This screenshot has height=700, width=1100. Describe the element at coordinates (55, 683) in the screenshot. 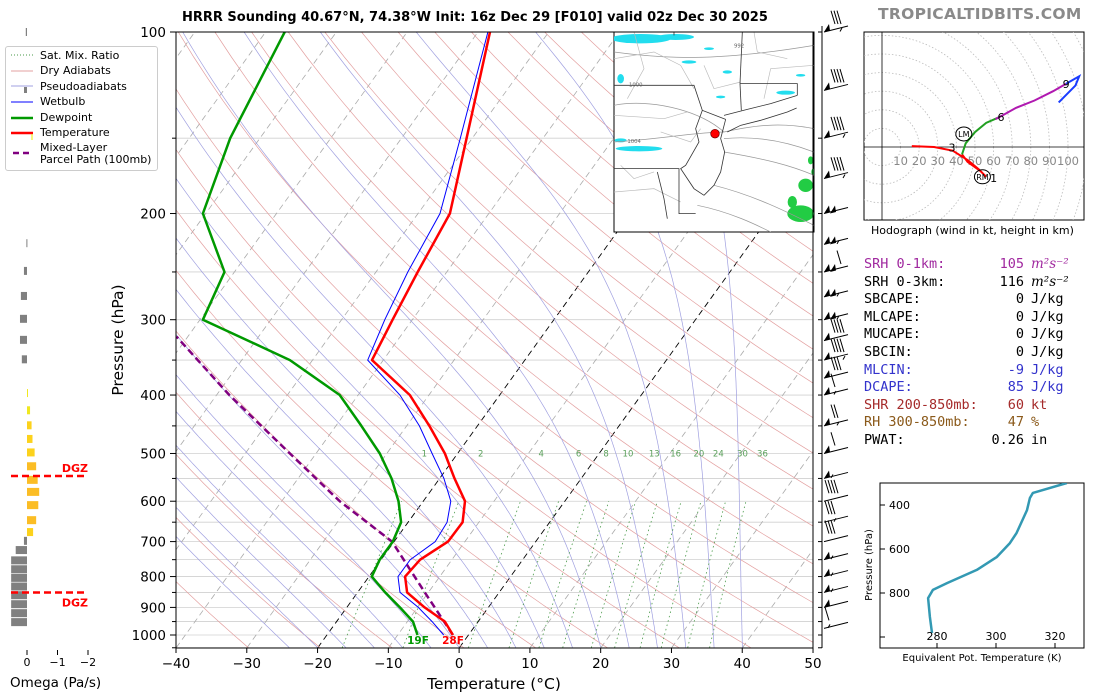

I see `omega-axis-label: Omega (Pa/s)` at that location.